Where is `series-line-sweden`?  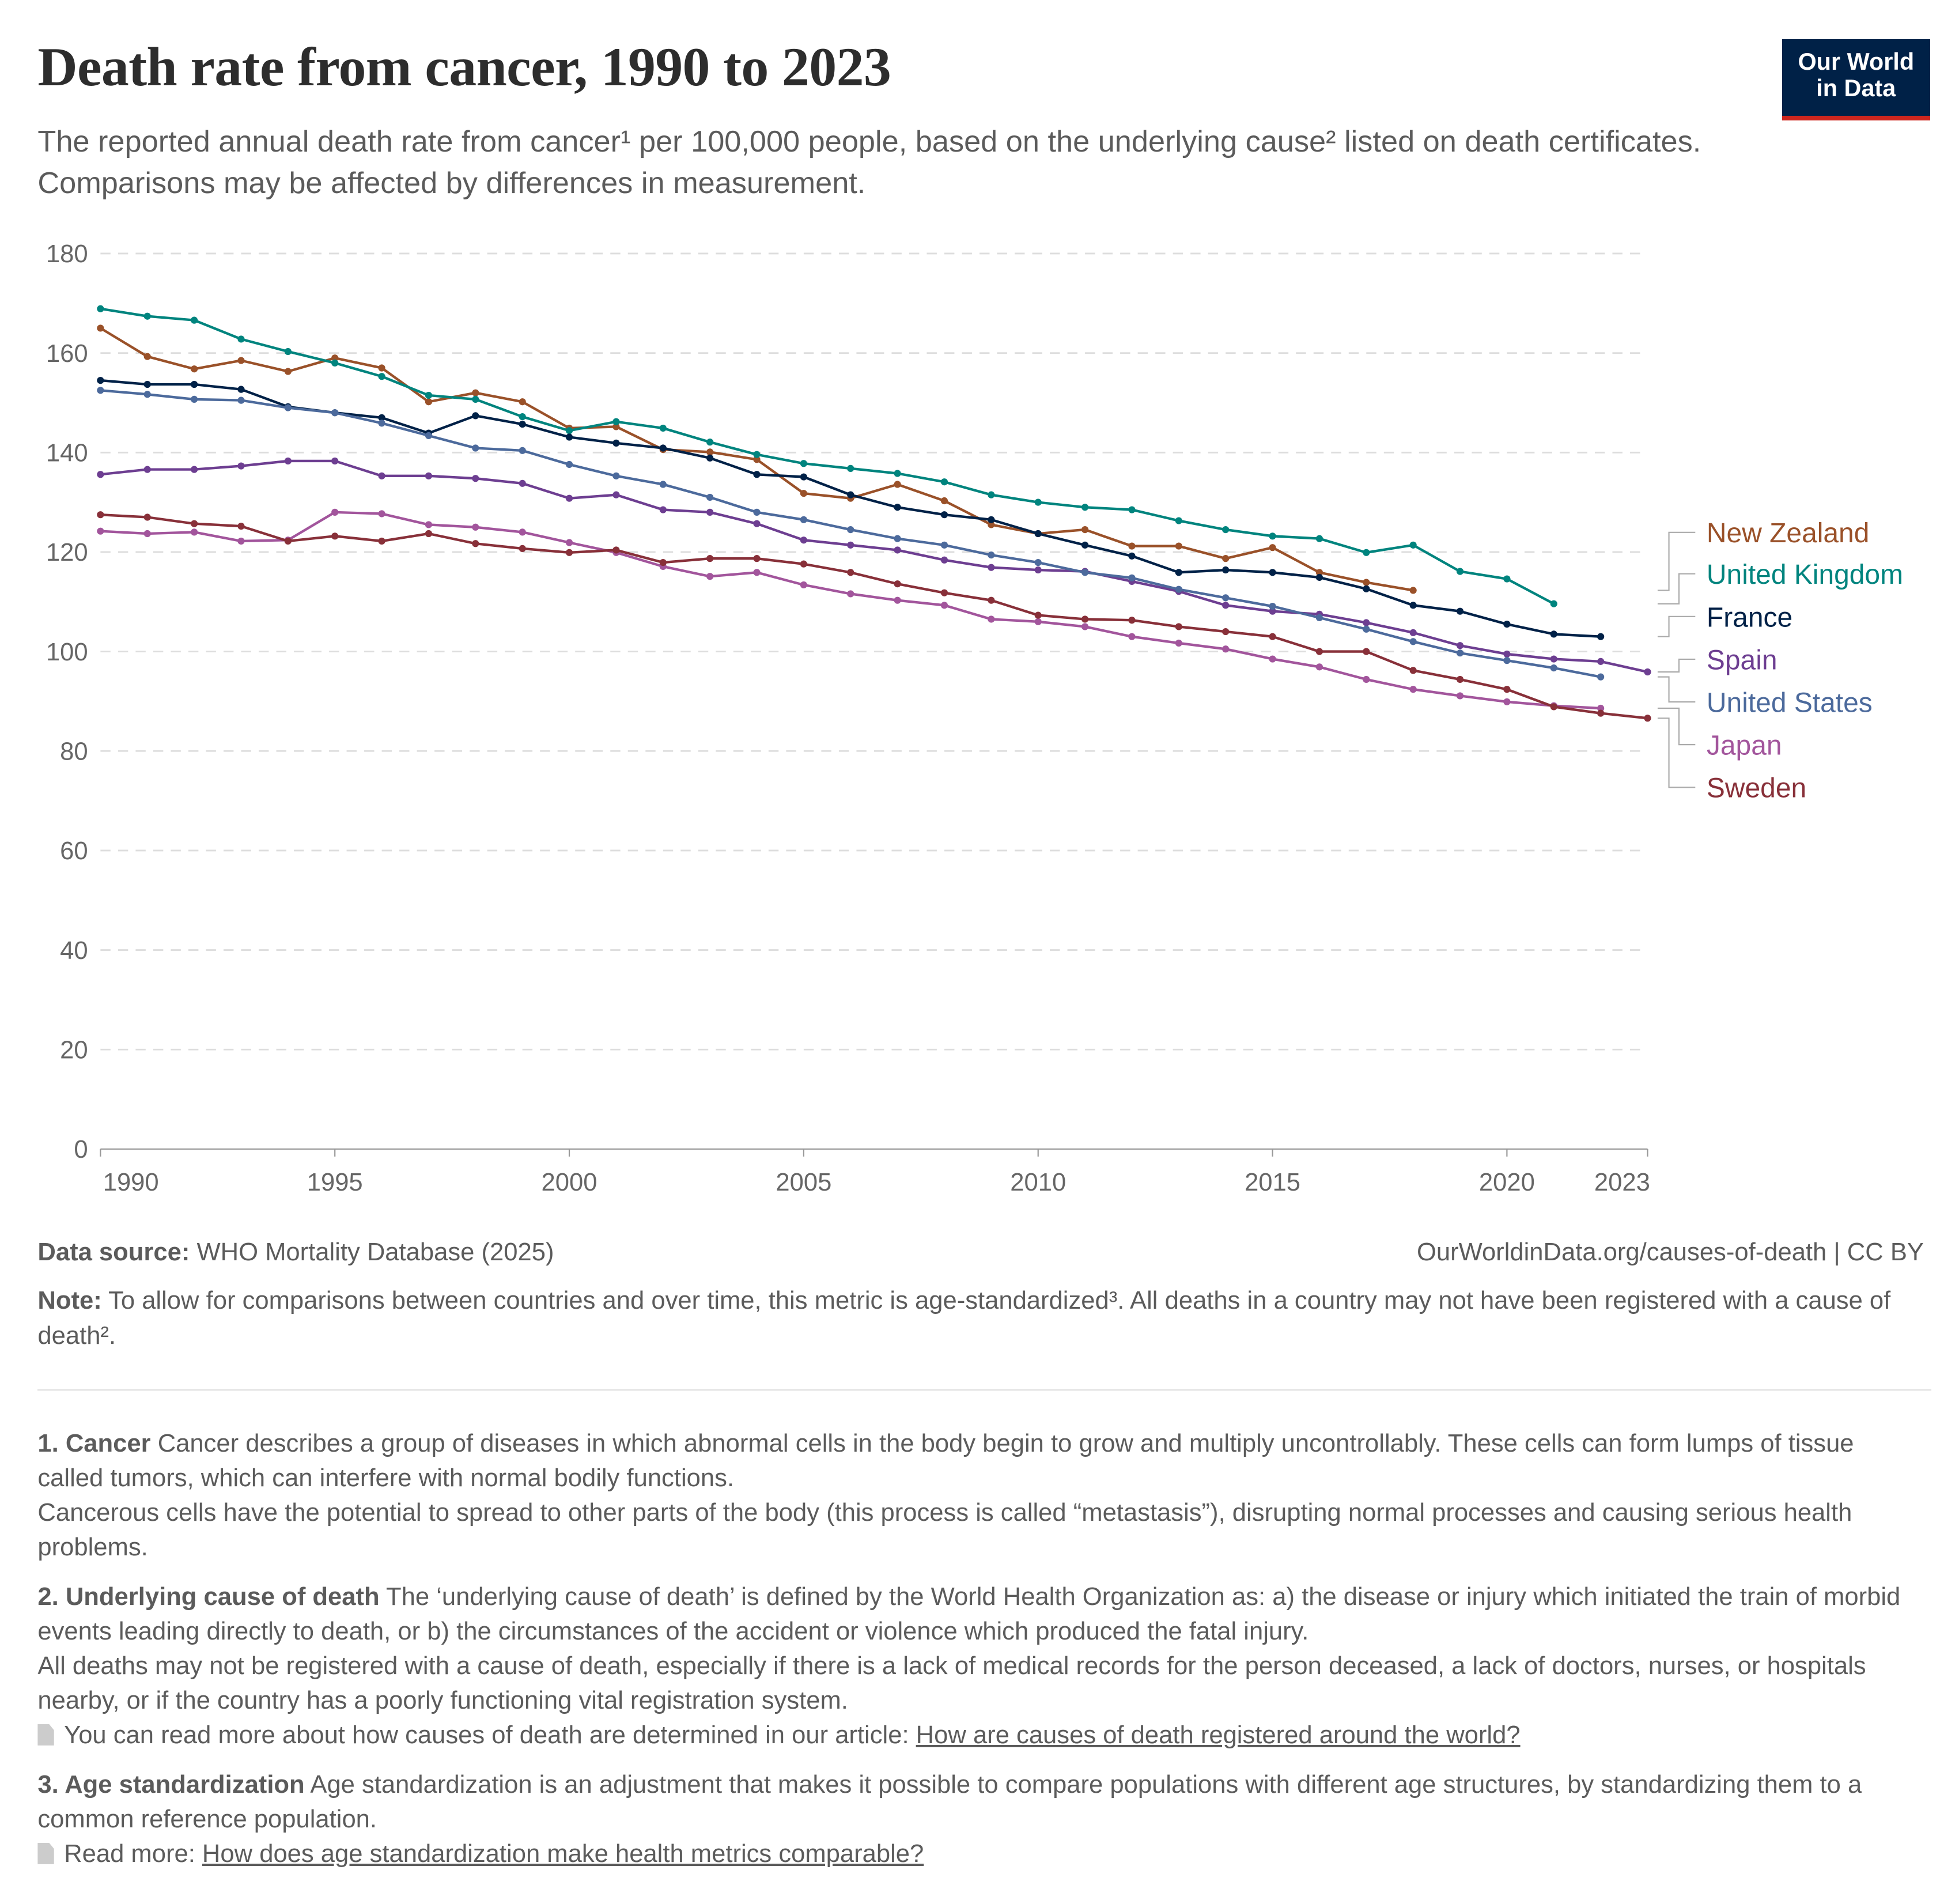
series-line-sweden is located at coordinates (874, 616).